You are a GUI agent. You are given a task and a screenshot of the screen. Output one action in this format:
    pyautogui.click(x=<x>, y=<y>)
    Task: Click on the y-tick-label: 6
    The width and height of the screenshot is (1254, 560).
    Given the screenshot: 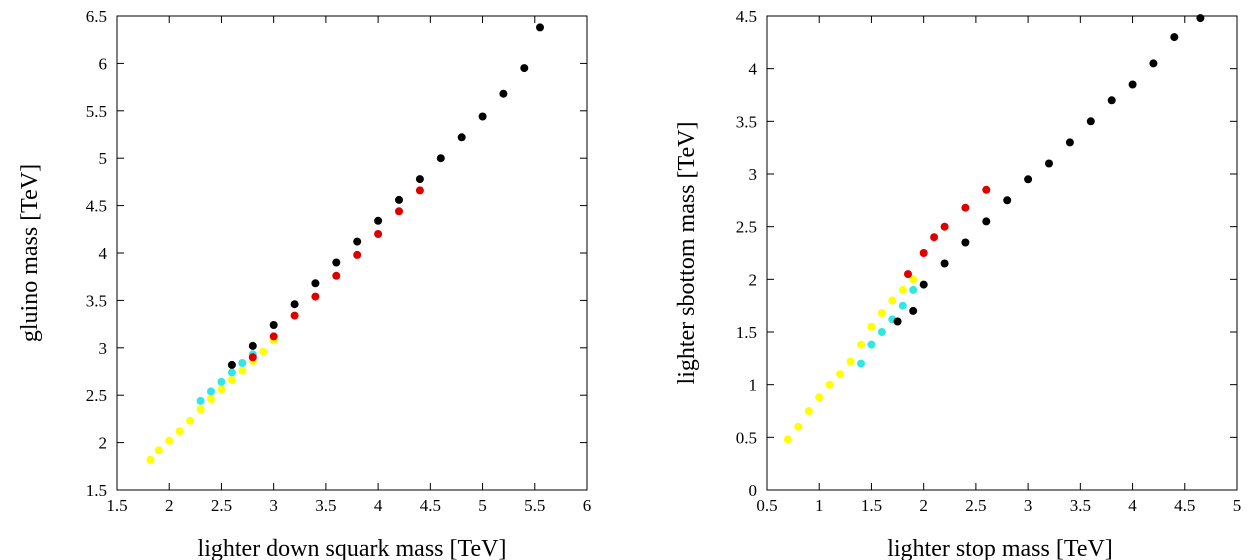 What is the action you would take?
    pyautogui.click(x=103, y=63)
    